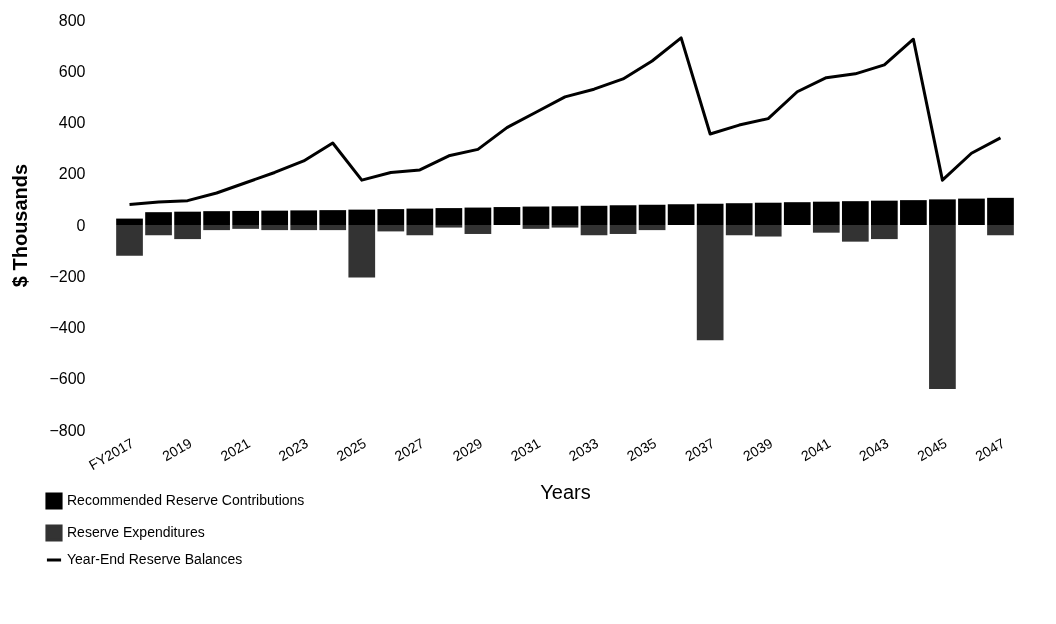 The image size is (1056, 624). What do you see at coordinates (177, 449) in the screenshot?
I see `x-tick-label: 2019` at bounding box center [177, 449].